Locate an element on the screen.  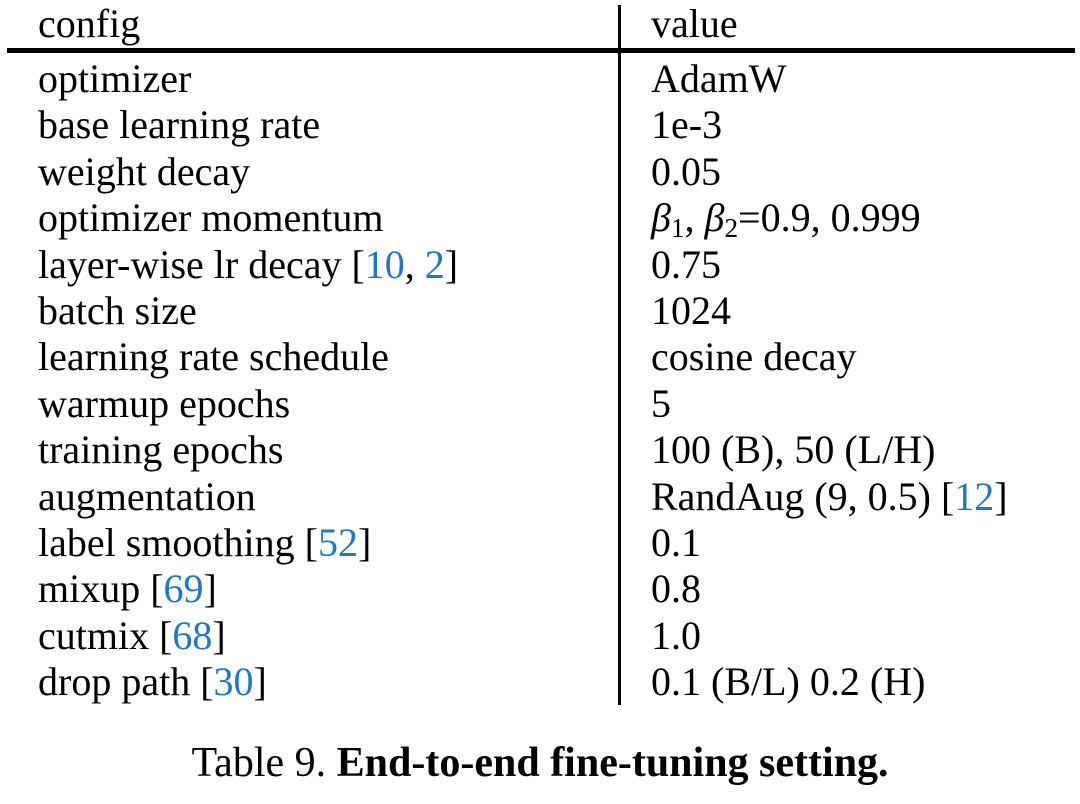
column-divider is located at coordinates (619, 355).